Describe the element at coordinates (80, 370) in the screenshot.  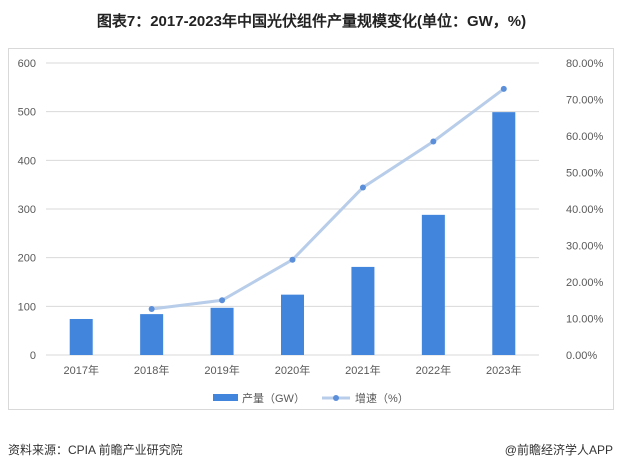
I see `x-tick-label: 2017年` at that location.